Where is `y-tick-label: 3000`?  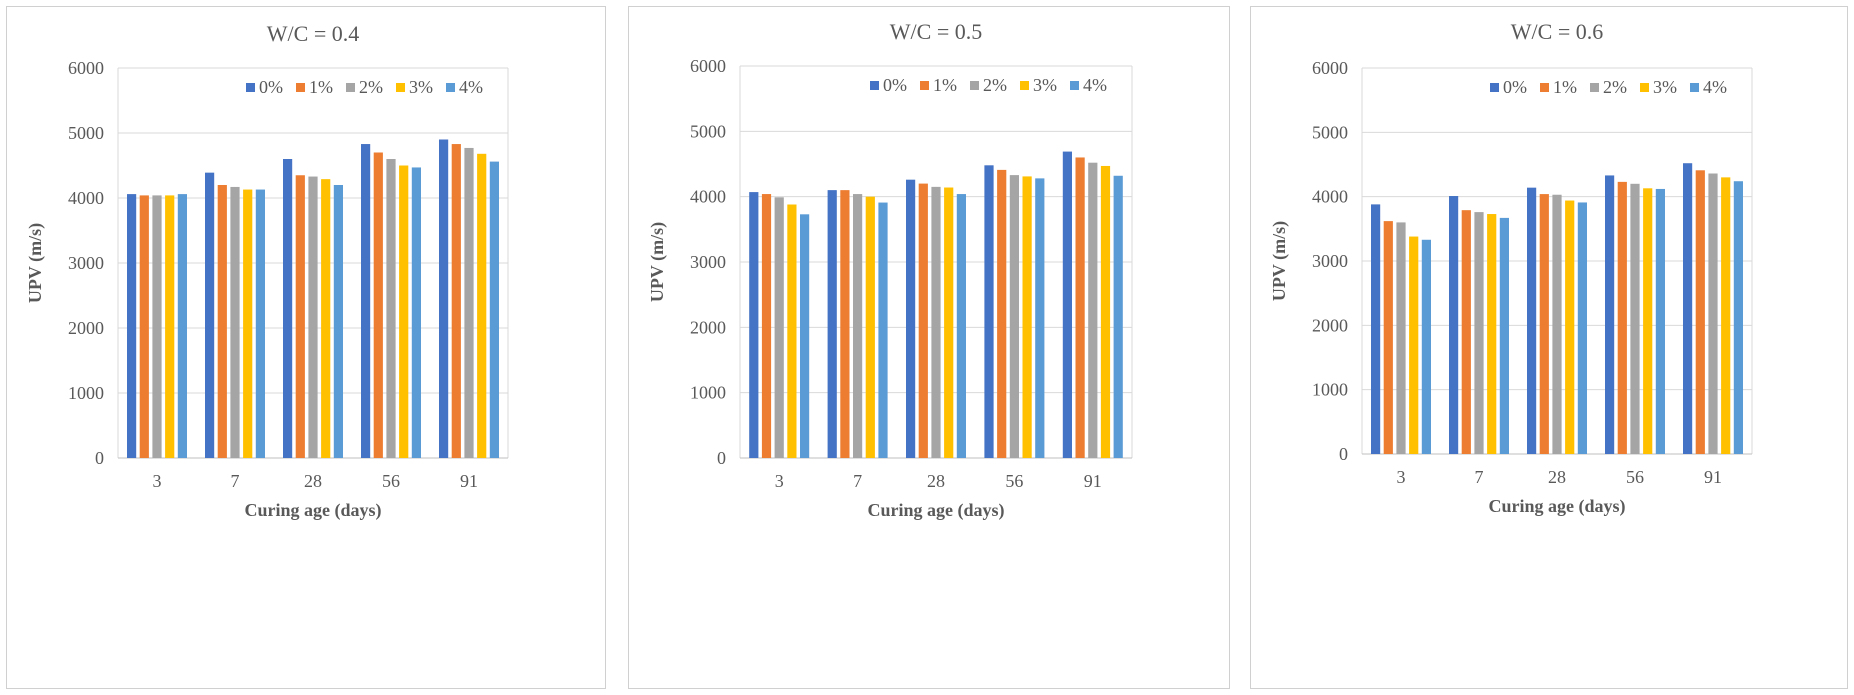 y-tick-label: 3000 is located at coordinates (1330, 261).